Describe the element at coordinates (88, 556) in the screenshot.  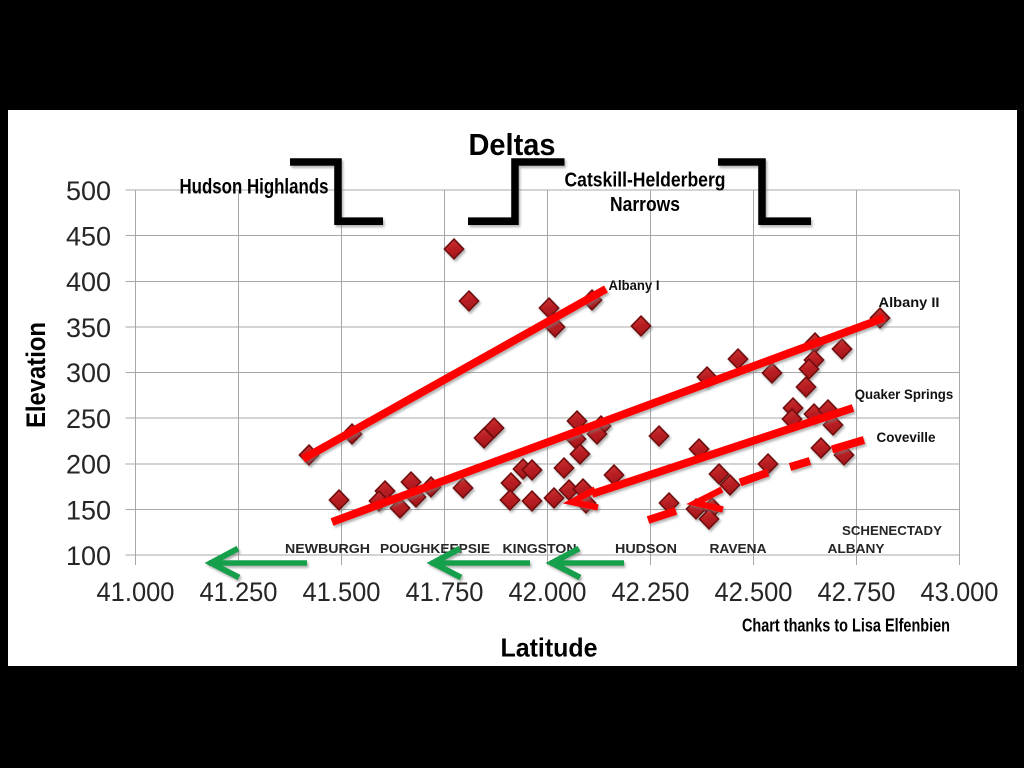
I see `svg-text: 100` at that location.